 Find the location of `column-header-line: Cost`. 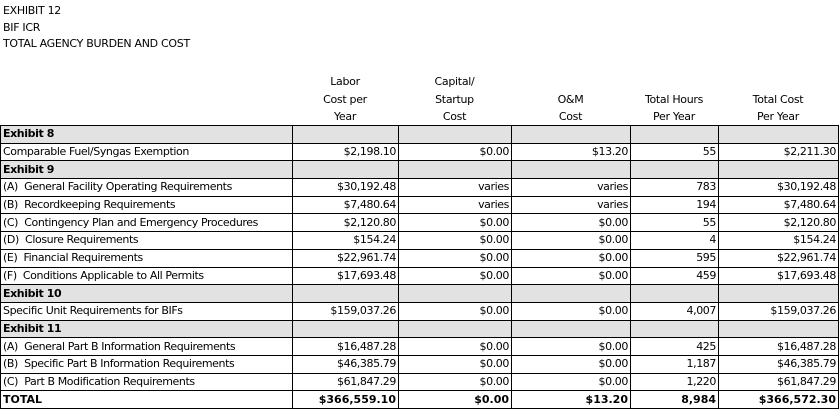

column-header-line: Cost is located at coordinates (570, 116).